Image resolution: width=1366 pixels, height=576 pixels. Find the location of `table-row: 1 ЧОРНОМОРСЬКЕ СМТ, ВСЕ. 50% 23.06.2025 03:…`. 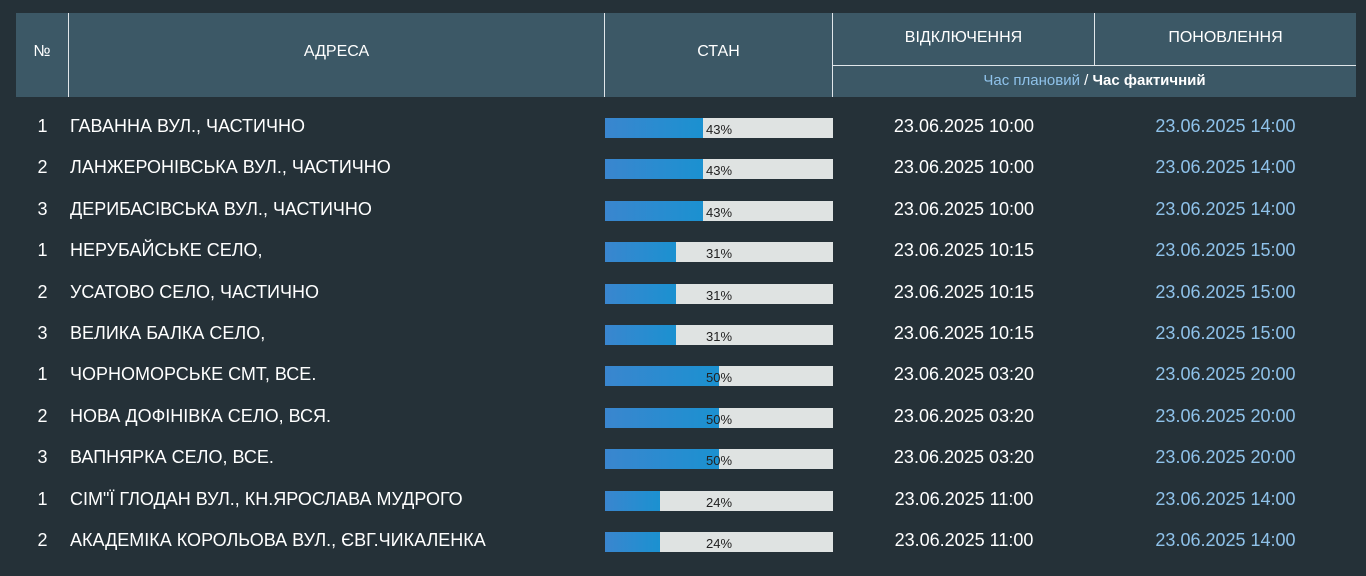

table-row: 1 ЧОРНОМОРСЬКЕ СМТ, ВСЕ. 50% 23.06.2025 03:… is located at coordinates (686, 374).